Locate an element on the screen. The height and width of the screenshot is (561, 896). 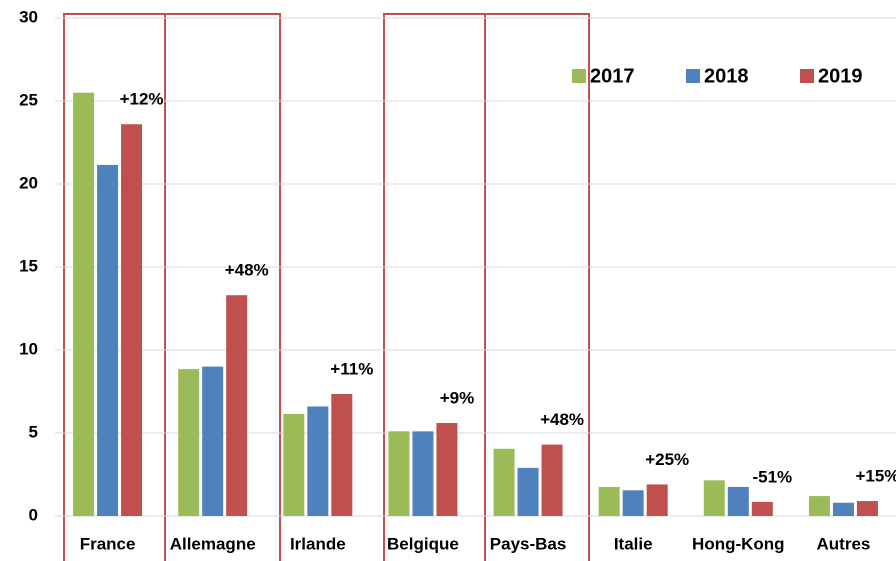
annotation: +9% is located at coordinates (457, 398).